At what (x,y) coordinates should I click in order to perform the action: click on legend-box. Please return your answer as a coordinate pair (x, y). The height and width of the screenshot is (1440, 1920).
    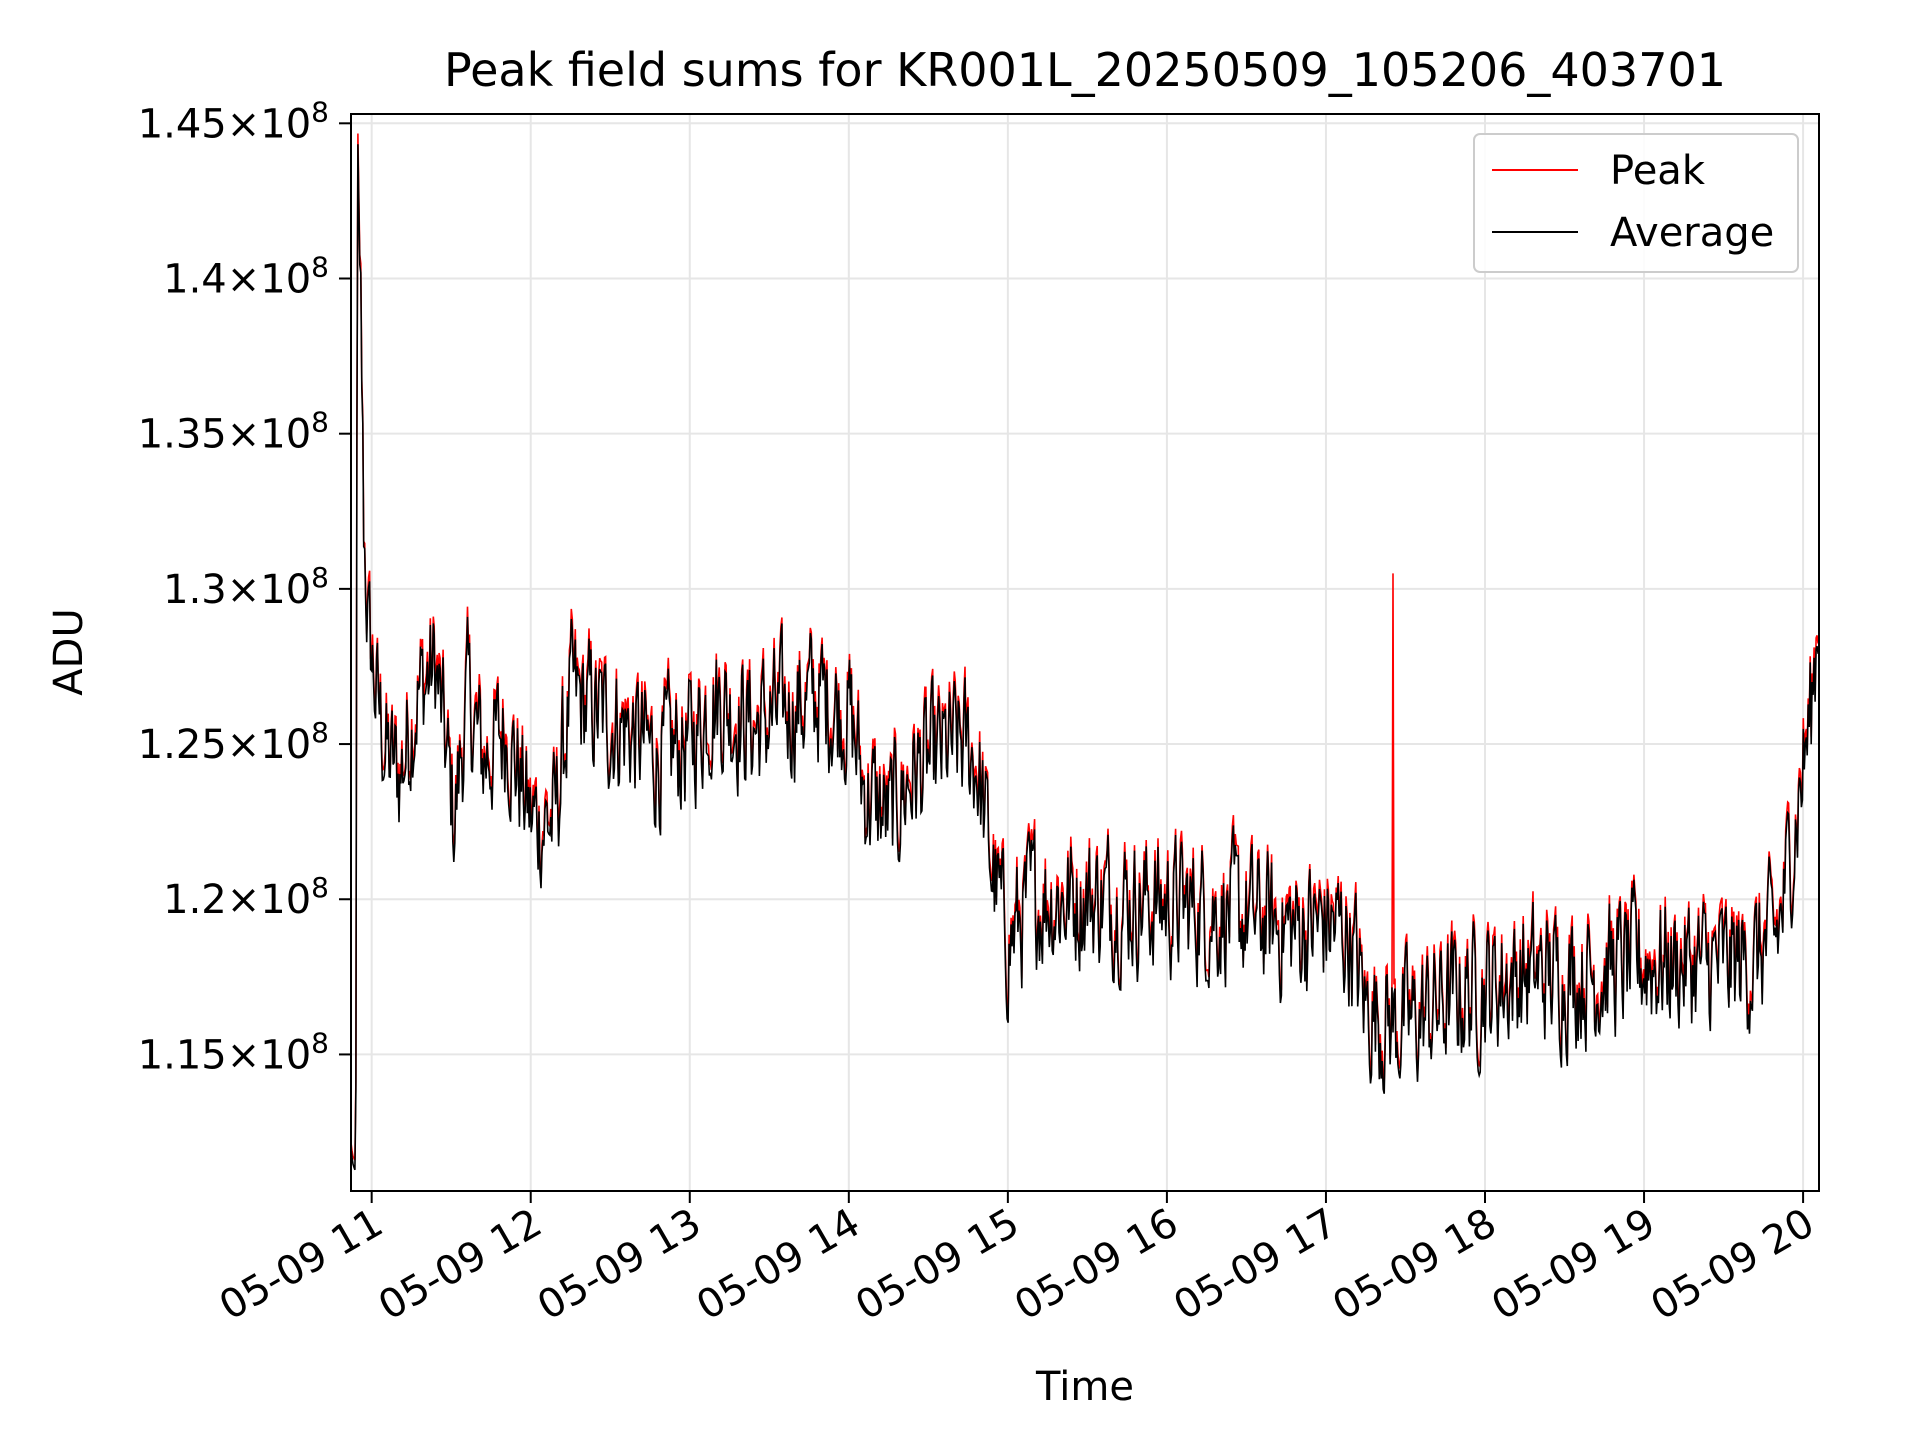
    Looking at the image, I should click on (1636, 203).